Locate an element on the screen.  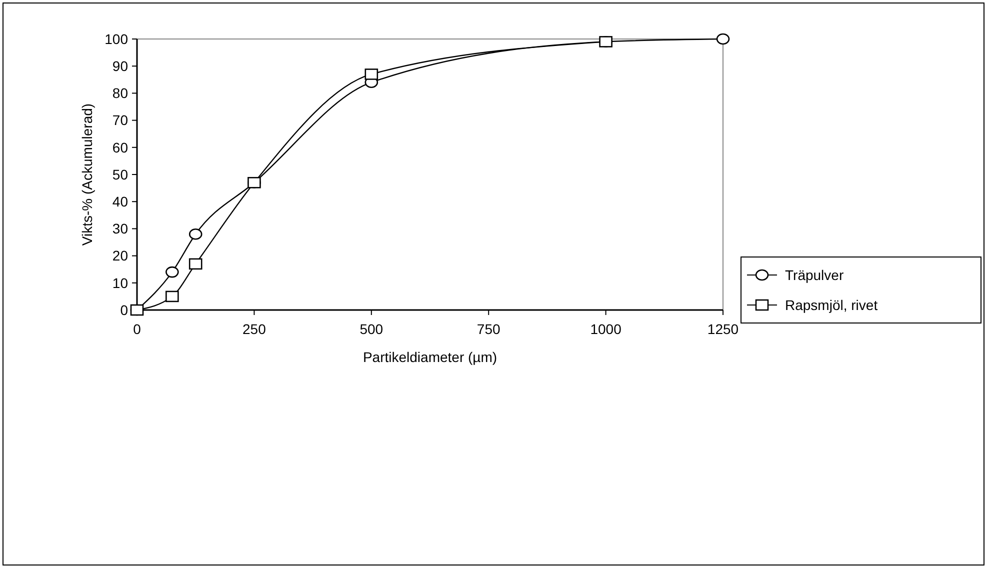
legend-label: Träpulver is located at coordinates (814, 274).